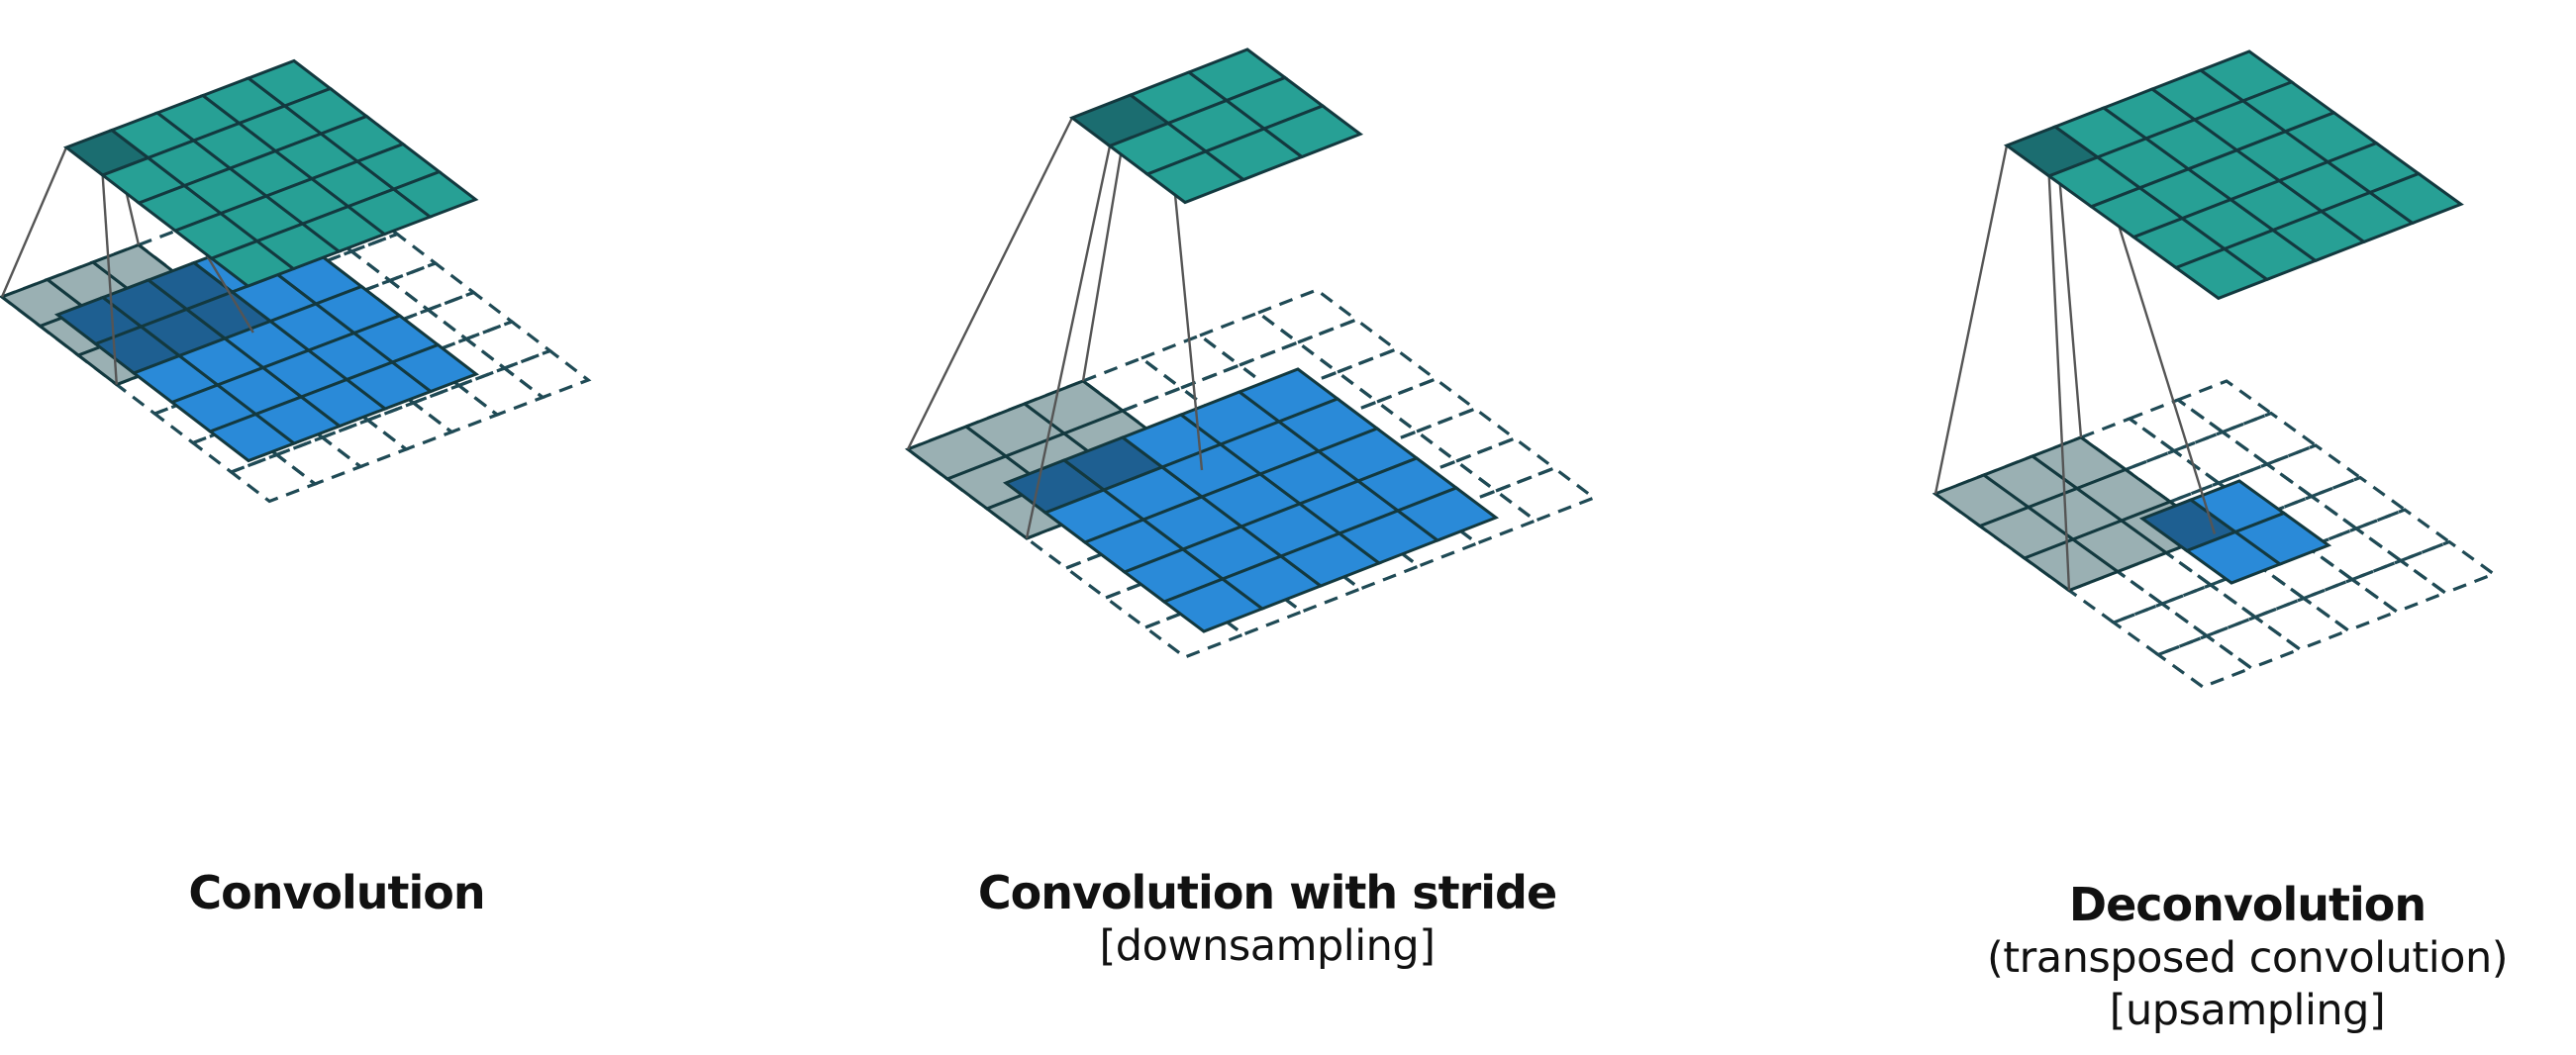 The height and width of the screenshot is (1055, 2576). I want to click on strided-convolution-title: Convolution with stride, so click(1267, 892).